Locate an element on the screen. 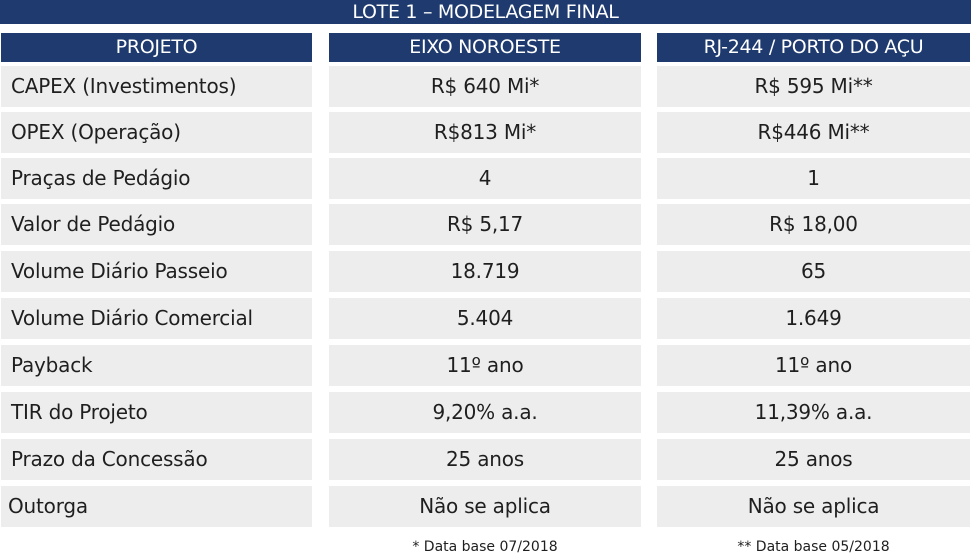 The image size is (971, 560). rj-value: 1 is located at coordinates (813, 178).